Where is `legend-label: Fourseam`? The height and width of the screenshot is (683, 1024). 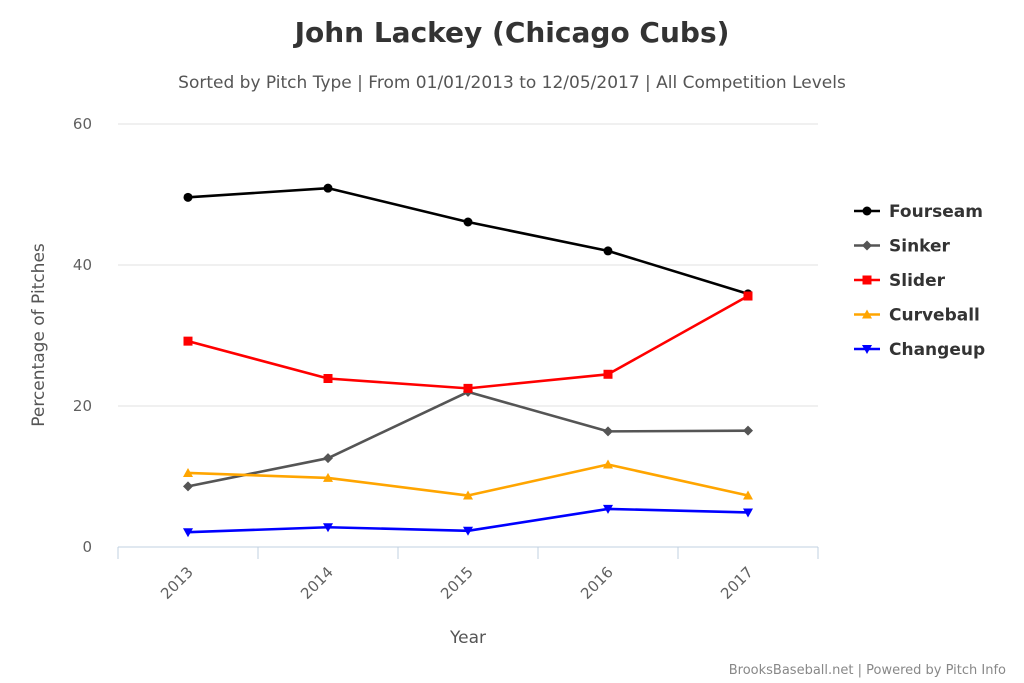 legend-label: Fourseam is located at coordinates (936, 212).